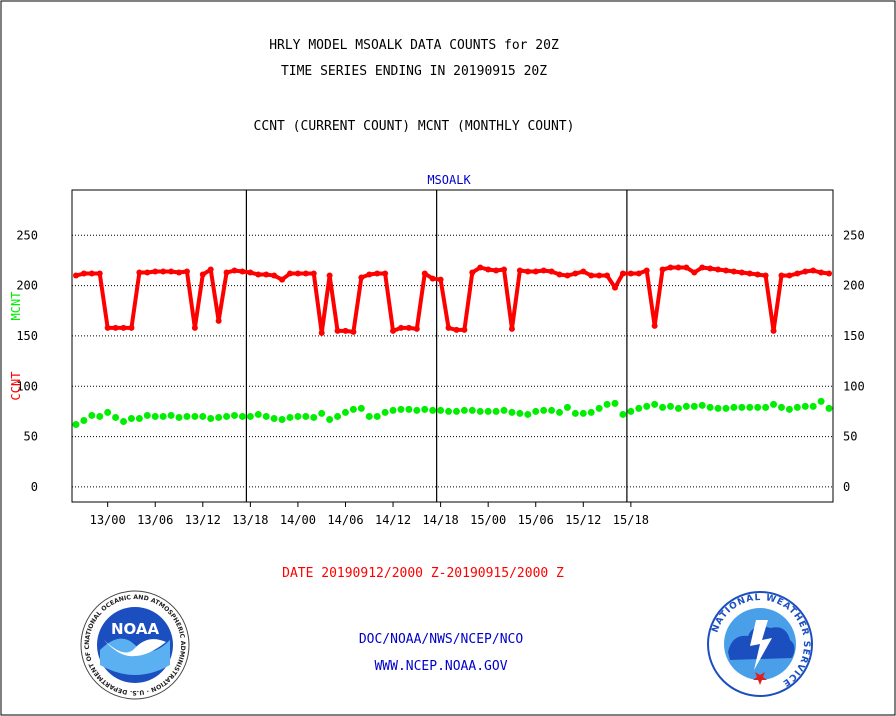 The width and height of the screenshot is (896, 716). Describe the element at coordinates (393, 520) in the screenshot. I see `x-tick-label: 14/12` at that location.